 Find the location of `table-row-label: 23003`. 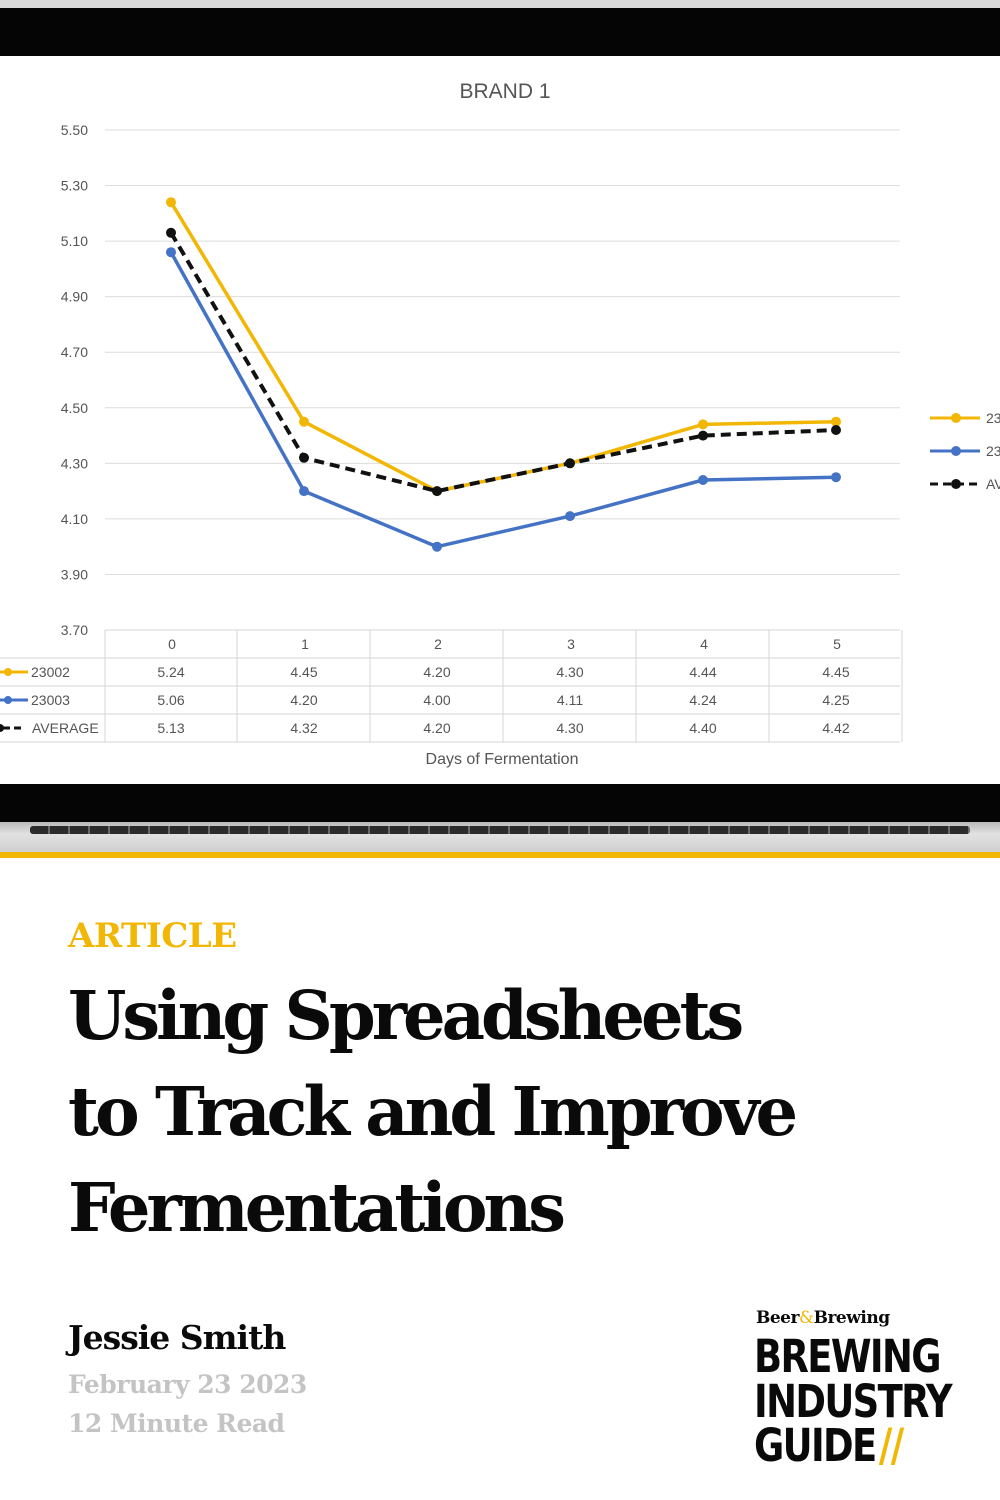

table-row-label: 23003 is located at coordinates (50, 700).